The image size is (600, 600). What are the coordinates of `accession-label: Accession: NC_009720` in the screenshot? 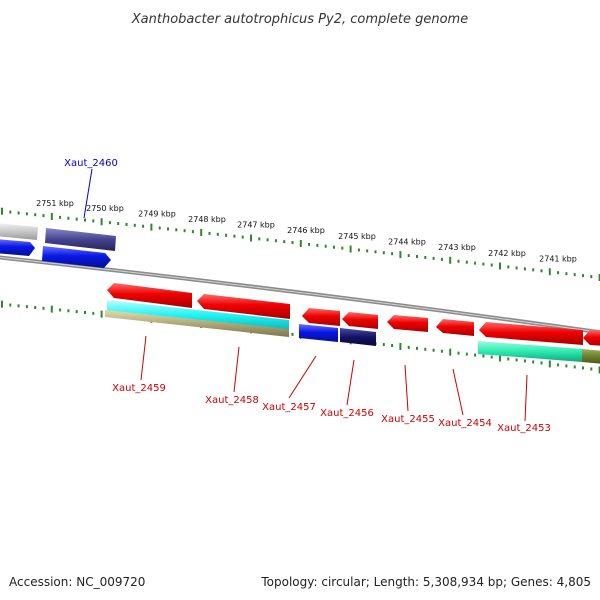 It's located at (77, 582).